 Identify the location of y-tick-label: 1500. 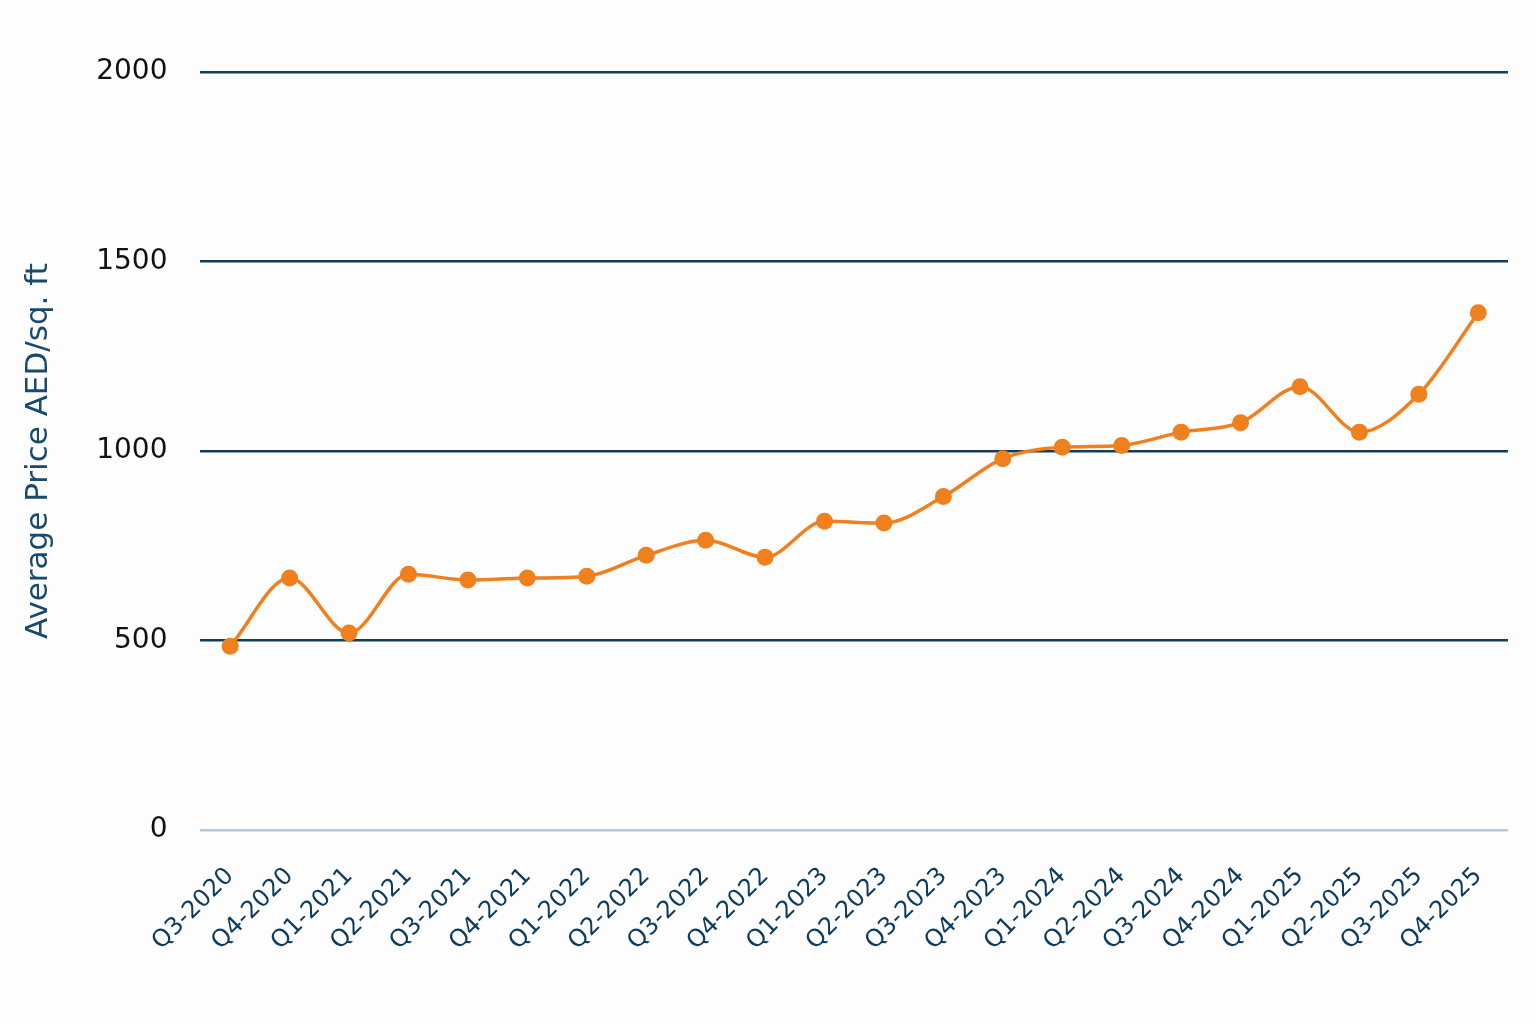
(132, 259).